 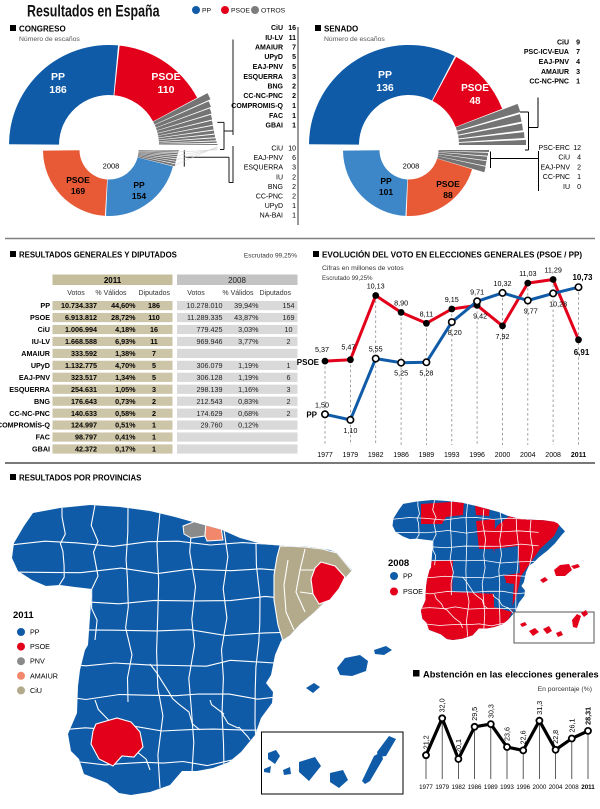 What do you see at coordinates (273, 11) in the screenshot?
I see `svg-text: OTROS` at bounding box center [273, 11].